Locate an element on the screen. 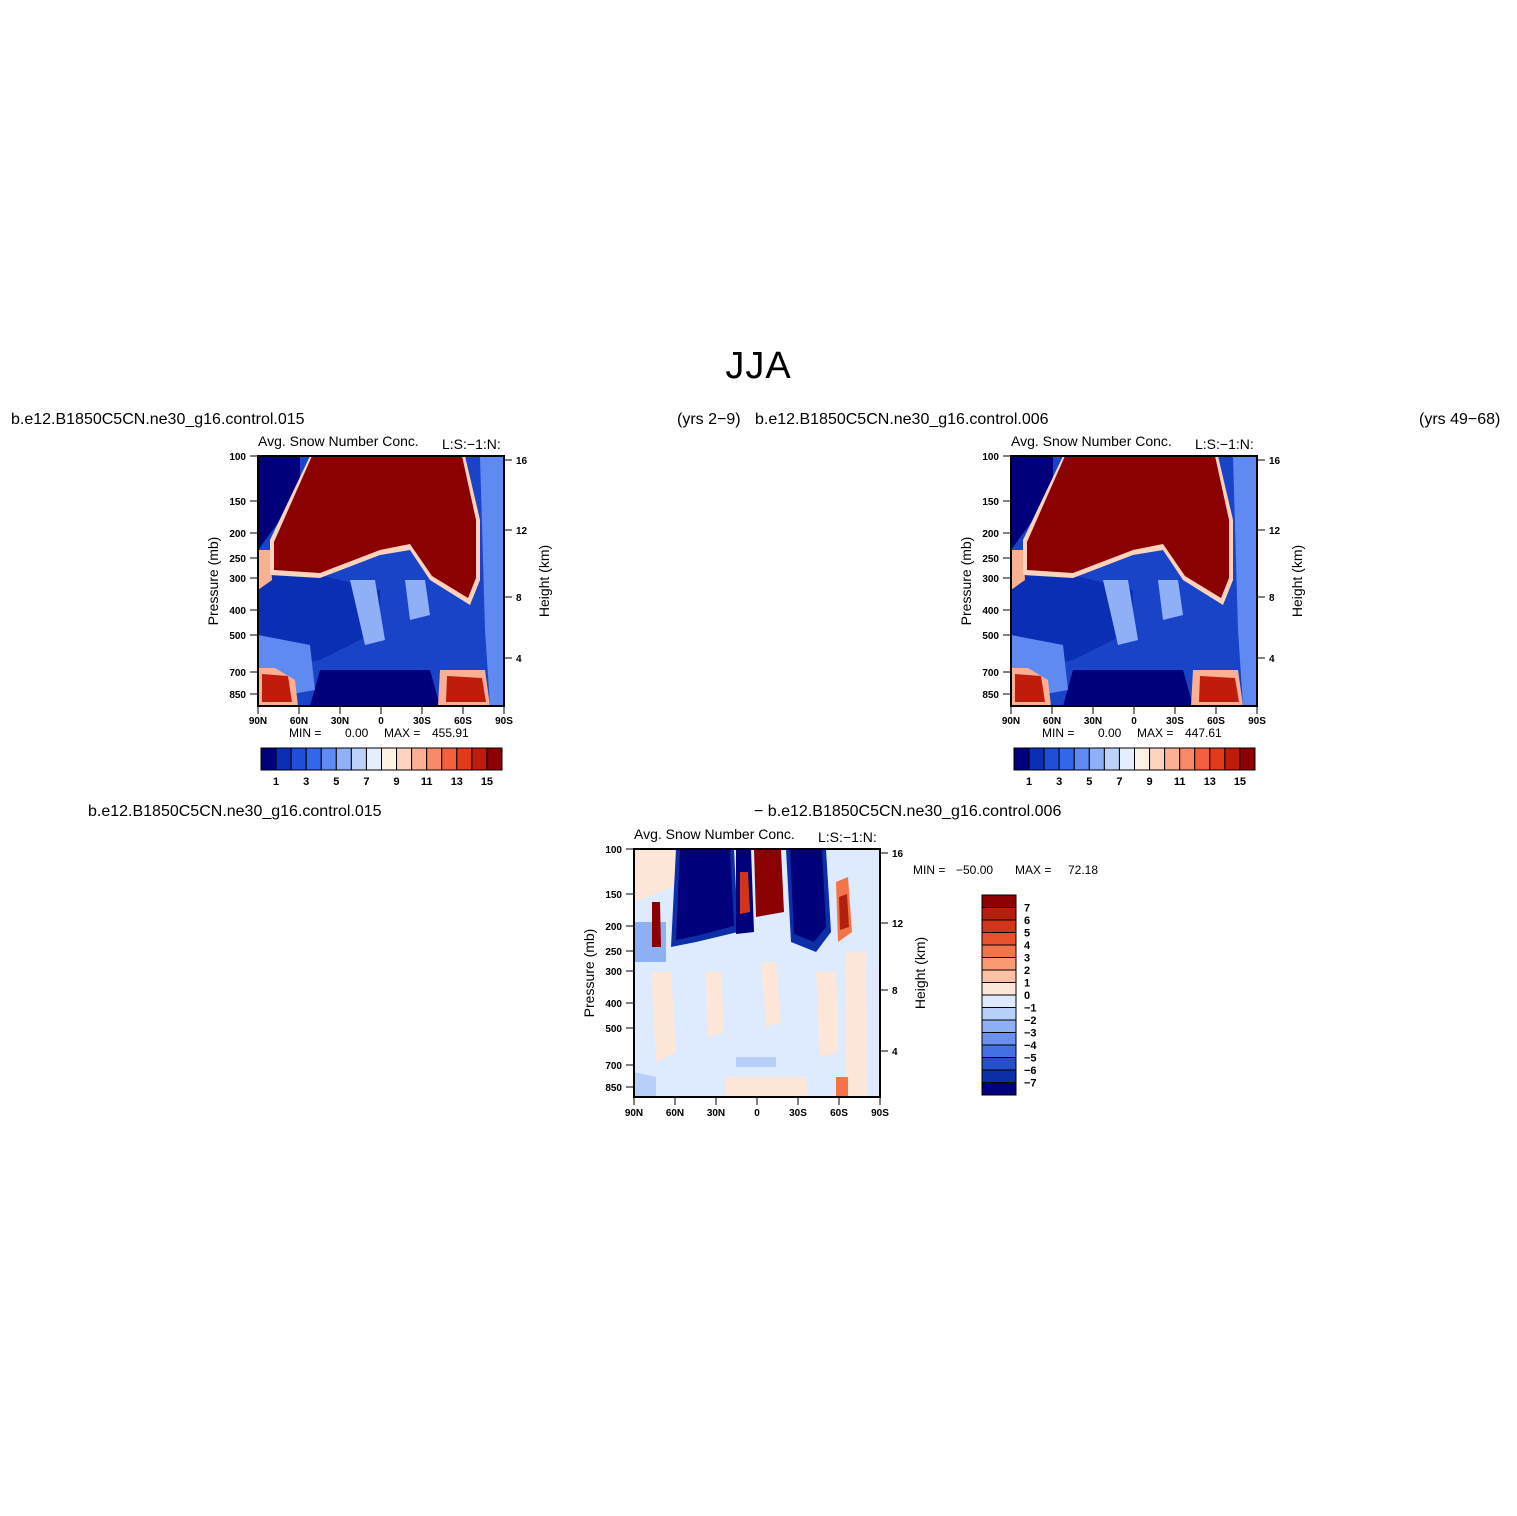  panel3-y-tick: 300 is located at coordinates (613, 972).